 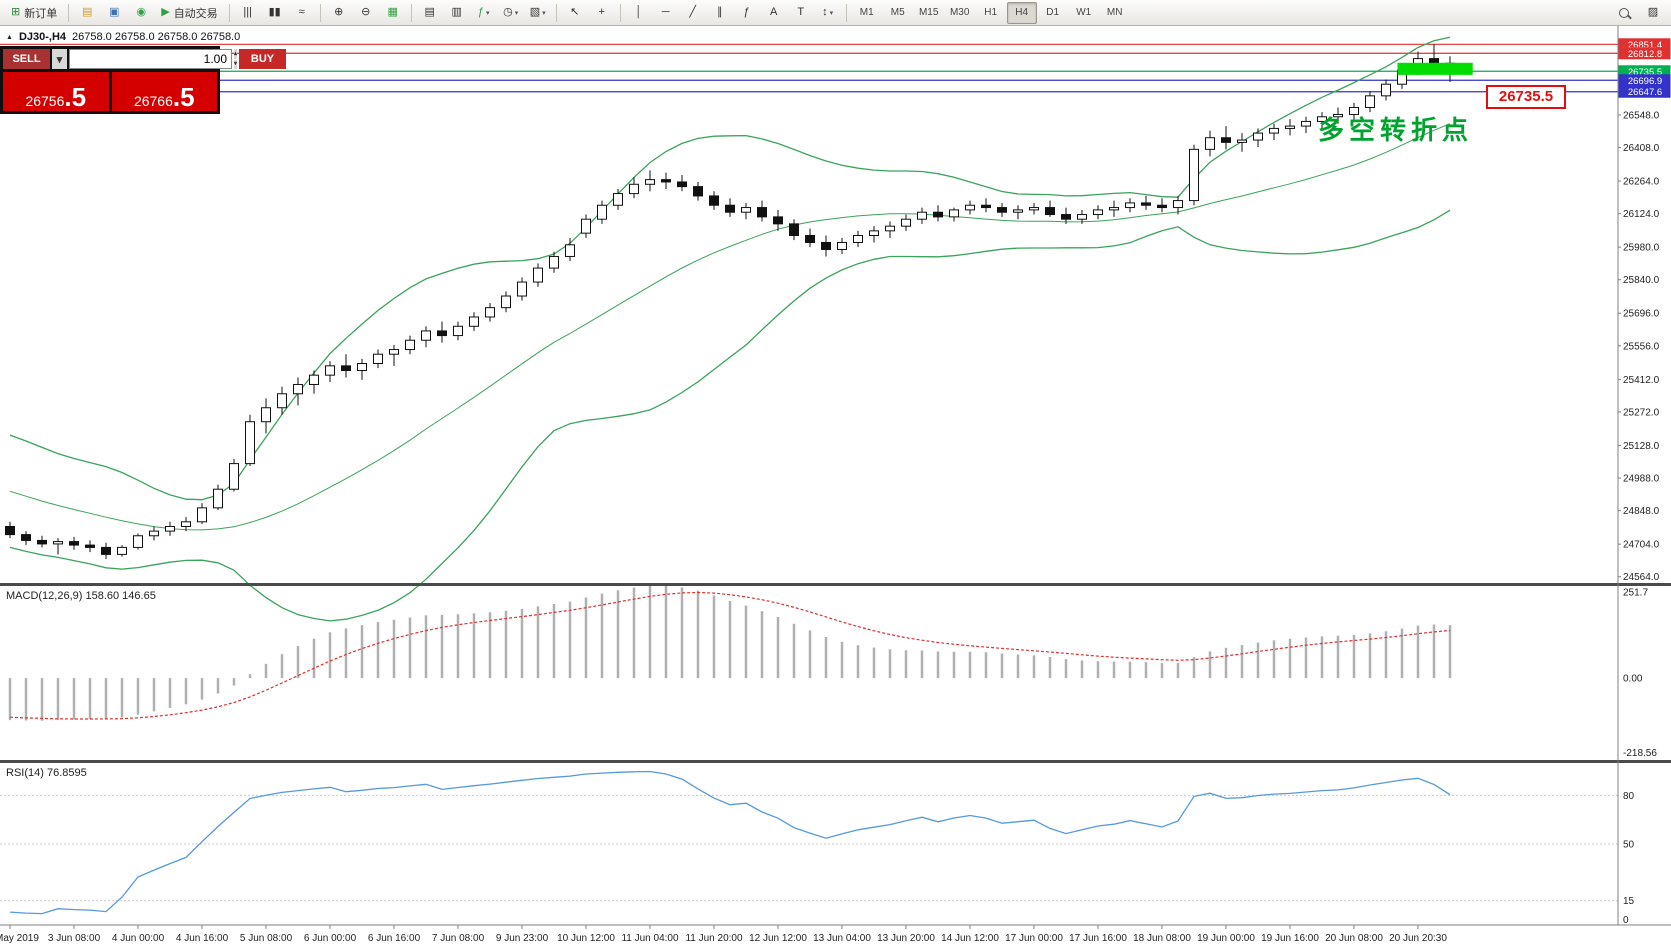 I want to click on svg-text: 7 Jun 08:00, so click(x=458, y=938).